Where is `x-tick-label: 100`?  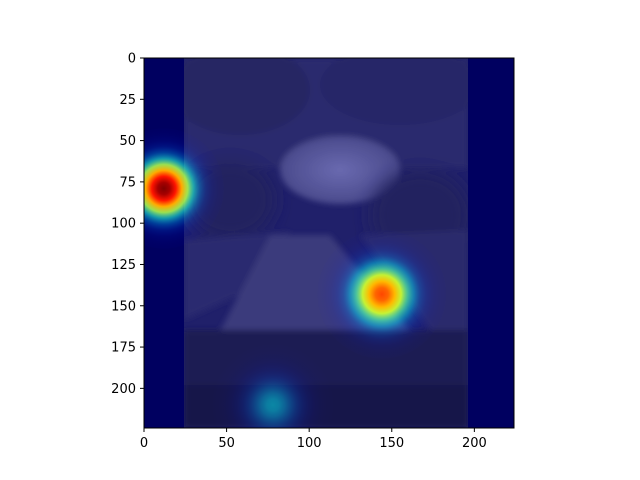
x-tick-label: 100 is located at coordinates (309, 443).